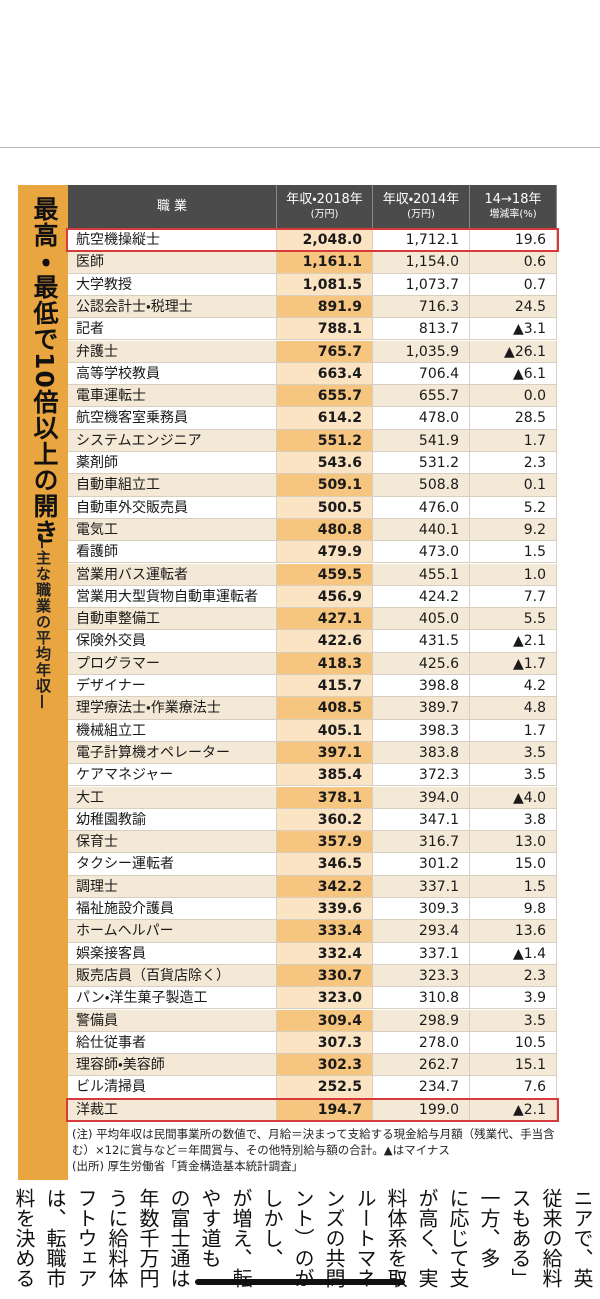  I want to click on cell-value: 500.5, so click(325, 507).